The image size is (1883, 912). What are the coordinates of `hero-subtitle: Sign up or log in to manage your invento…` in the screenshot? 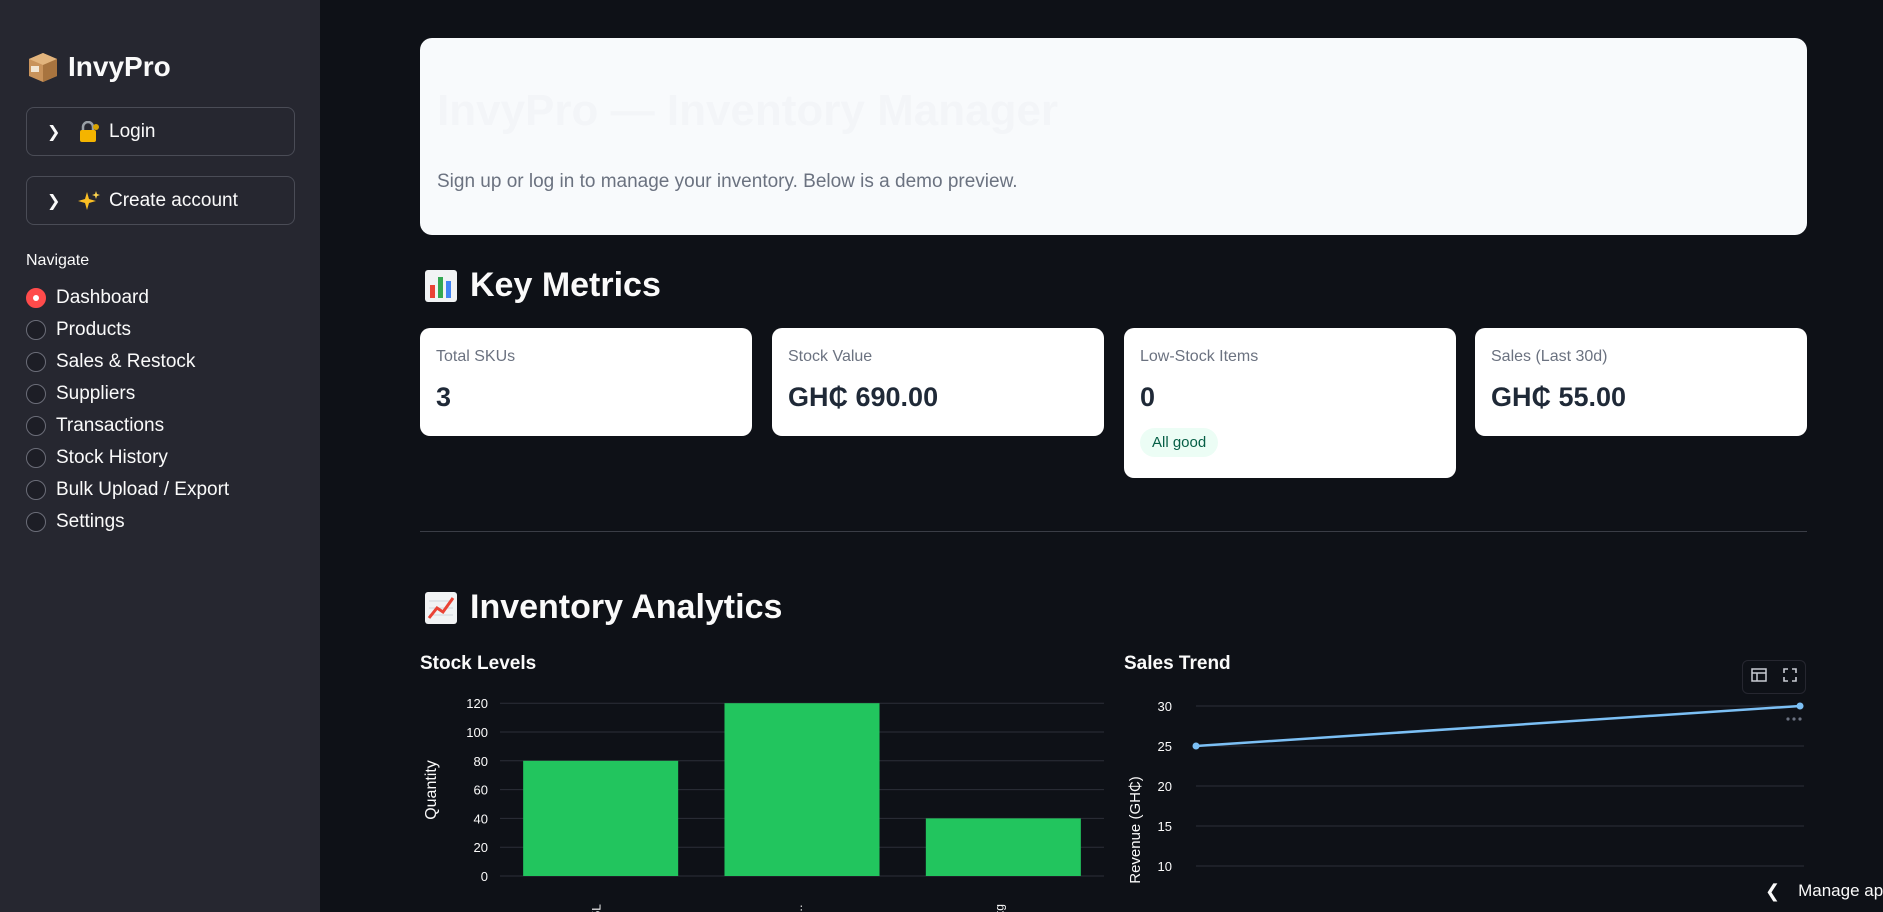 It's located at (727, 181).